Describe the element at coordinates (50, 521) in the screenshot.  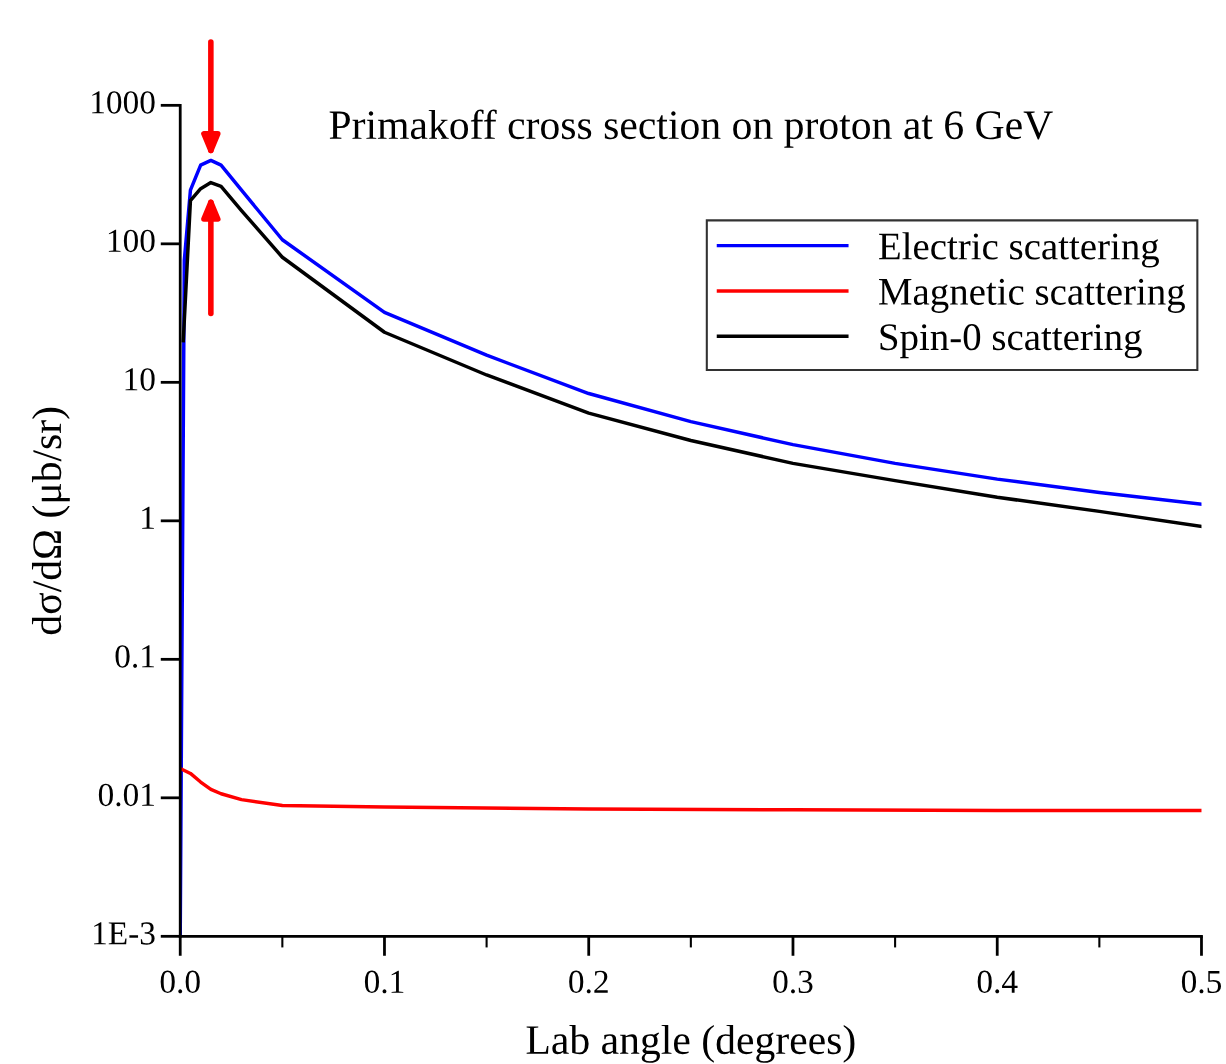
I see `y-axis-title: dσ/dΩ (μb/sr)` at that location.